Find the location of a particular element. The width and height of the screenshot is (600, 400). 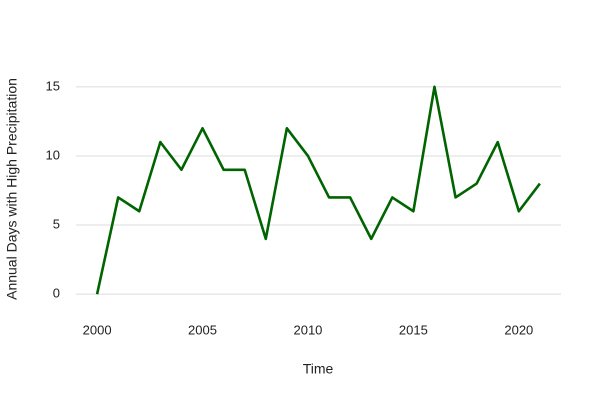

x-tick-label: 2000 is located at coordinates (97, 329).